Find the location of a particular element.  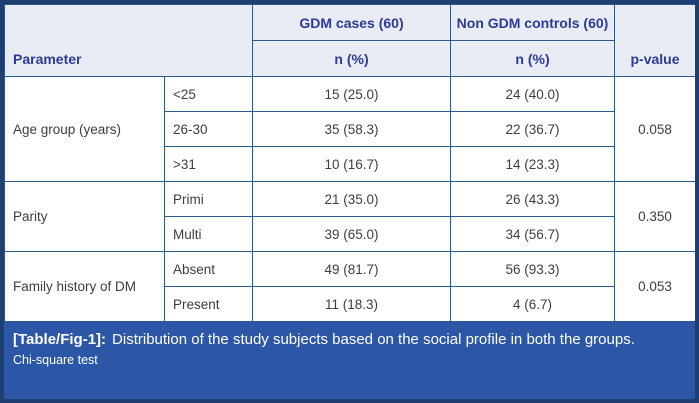

table-row: Present 11 (18.3) 4 (6.7) is located at coordinates (350, 304).